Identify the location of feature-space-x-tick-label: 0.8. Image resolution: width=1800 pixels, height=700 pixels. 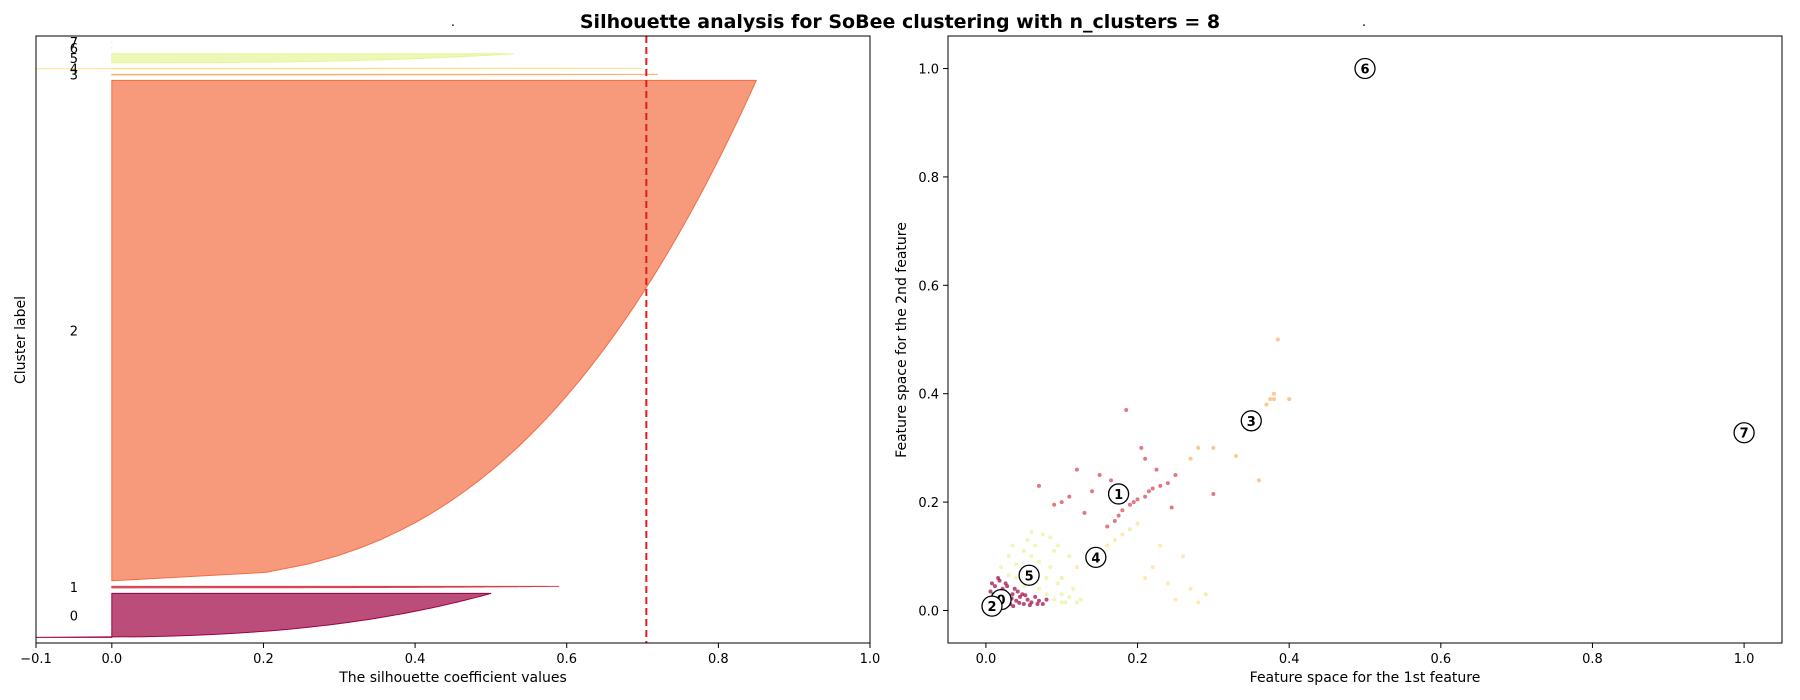
(1592, 659).